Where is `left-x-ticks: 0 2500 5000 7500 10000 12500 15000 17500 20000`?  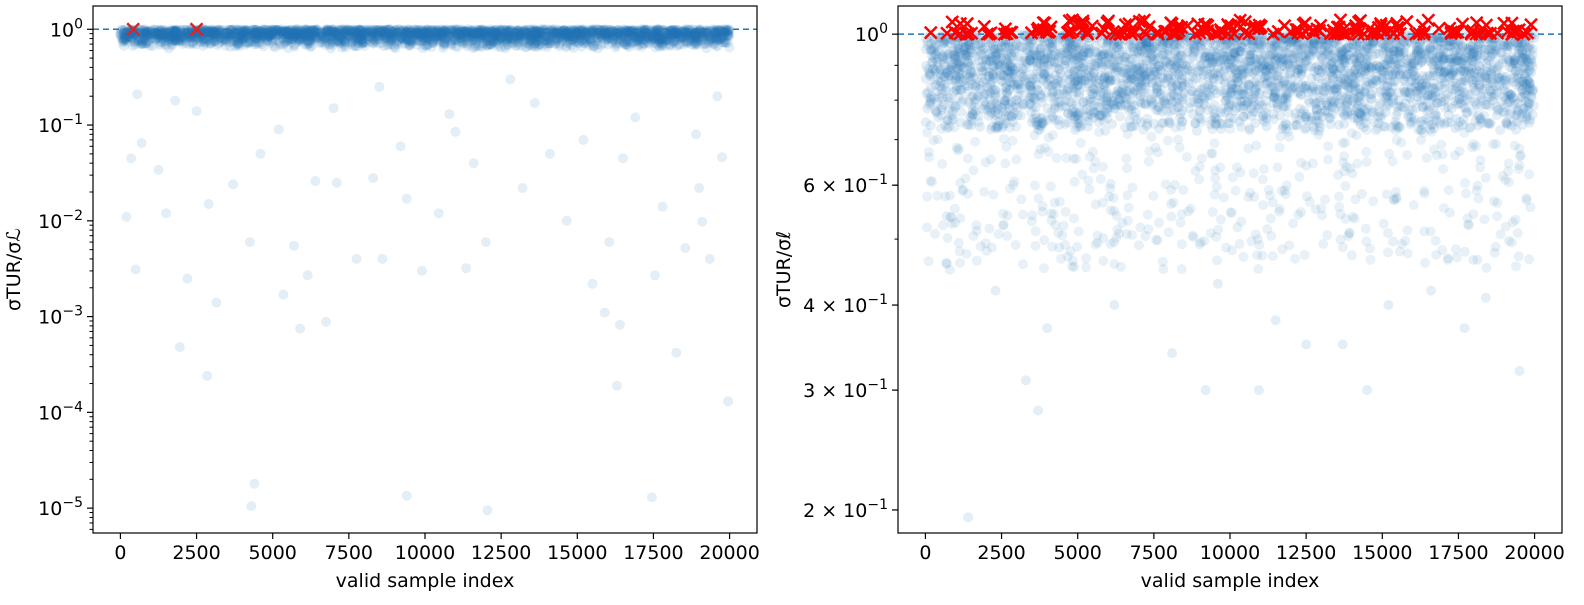
left-x-ticks: 0 2500 5000 7500 10000 12500 15000 17500 20000 is located at coordinates (437, 548).